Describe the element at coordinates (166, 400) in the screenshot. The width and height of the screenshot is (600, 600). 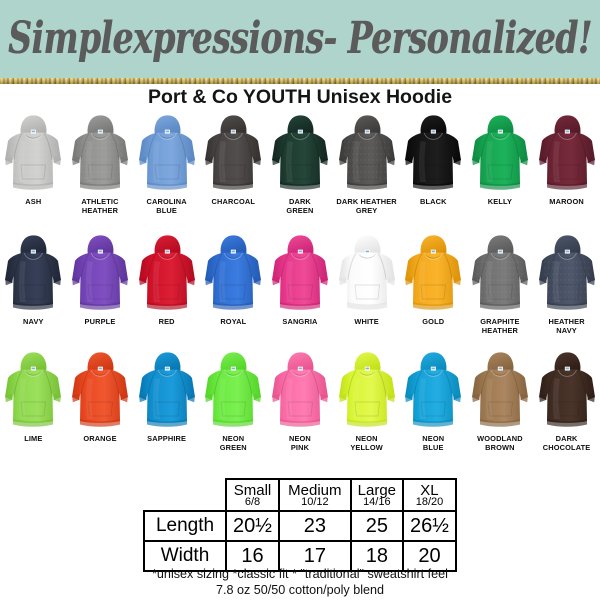
I see `color-swatch-sapphire: SAPPHIRE` at that location.